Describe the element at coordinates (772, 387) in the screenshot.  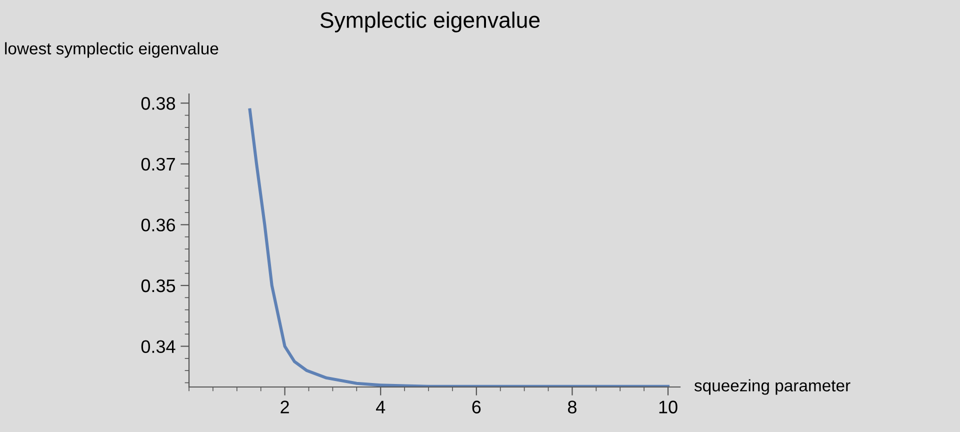
I see `x-axis-title: squeezing parameter` at that location.